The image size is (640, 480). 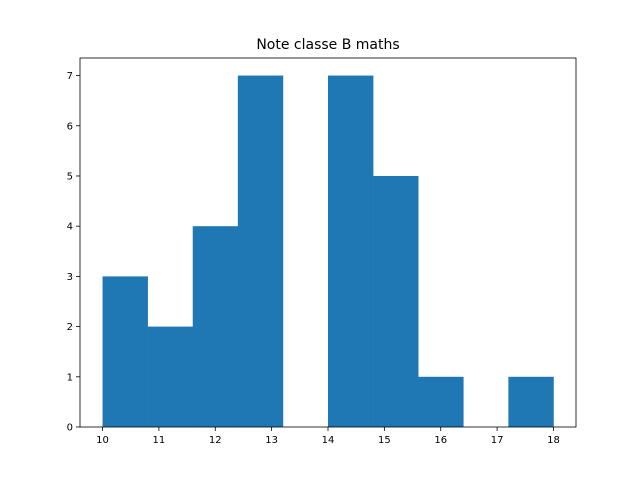 What do you see at coordinates (73, 252) in the screenshot?
I see `y-axis-ticks: 0 1 2 3 4 5 6 7` at bounding box center [73, 252].